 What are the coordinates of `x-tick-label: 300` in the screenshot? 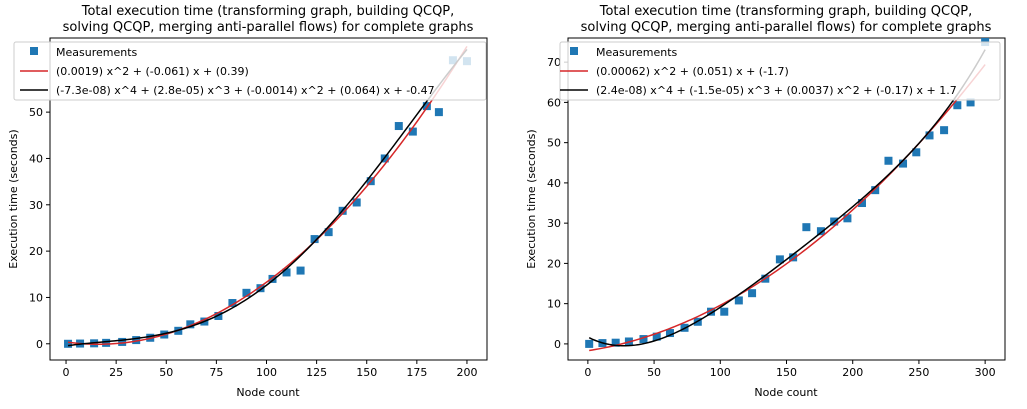 It's located at (985, 372).